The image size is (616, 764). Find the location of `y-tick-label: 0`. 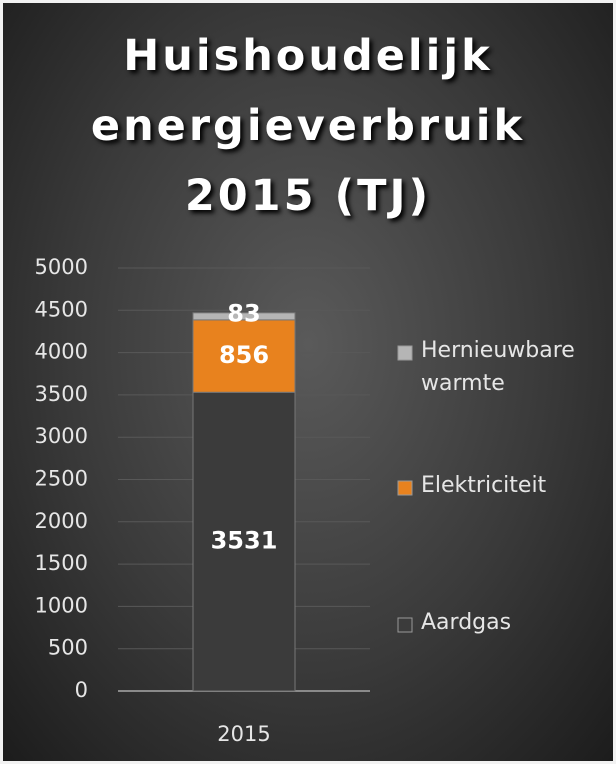

y-tick-label: 0 is located at coordinates (81, 690).